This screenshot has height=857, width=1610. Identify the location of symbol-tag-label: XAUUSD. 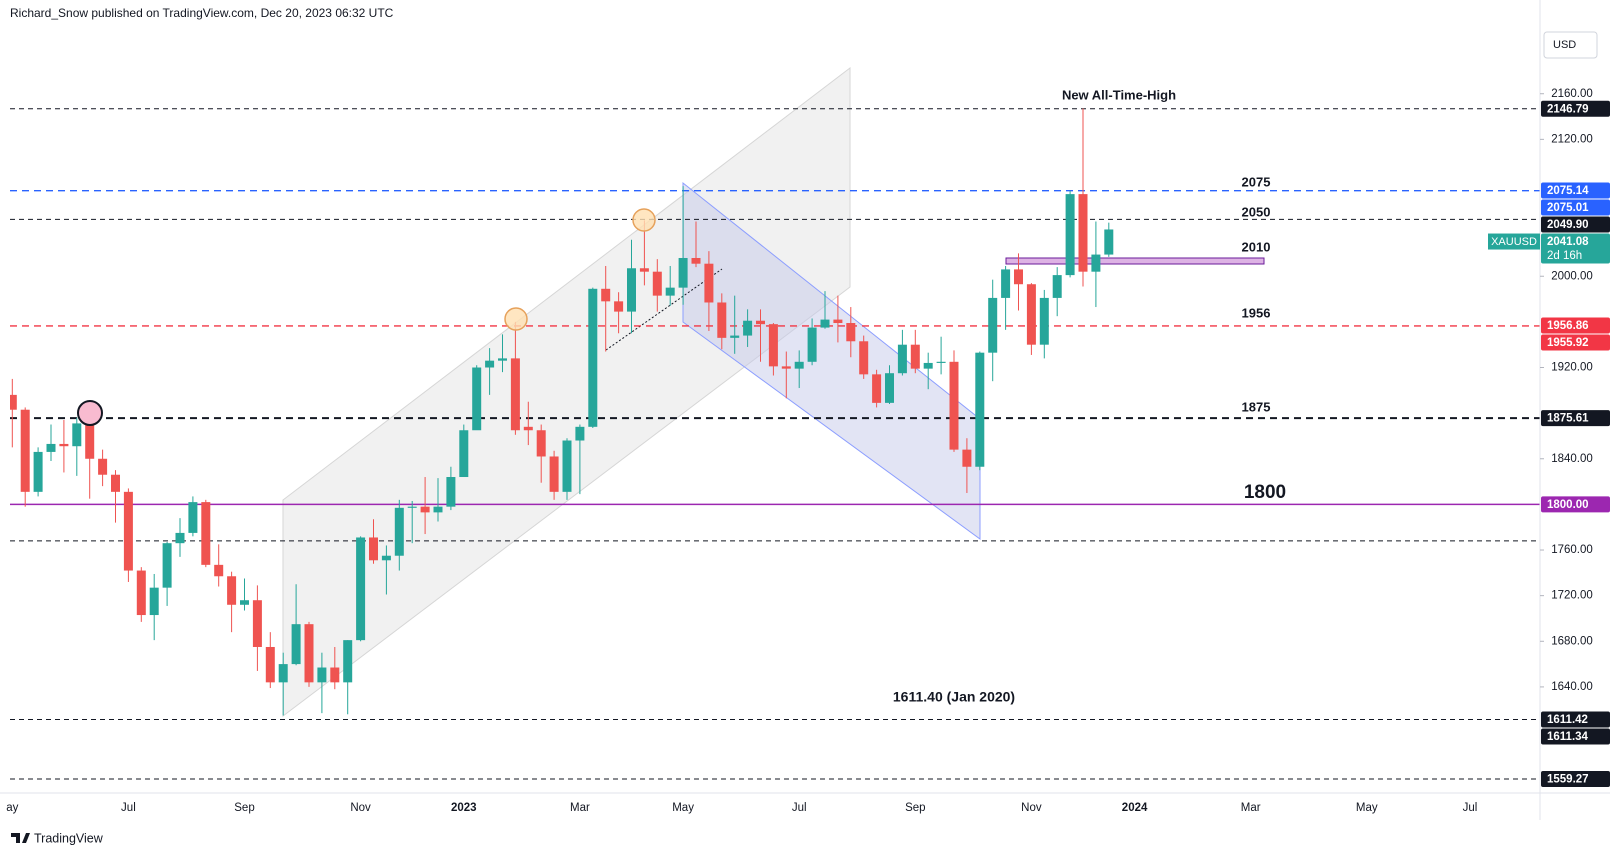
(1514, 242).